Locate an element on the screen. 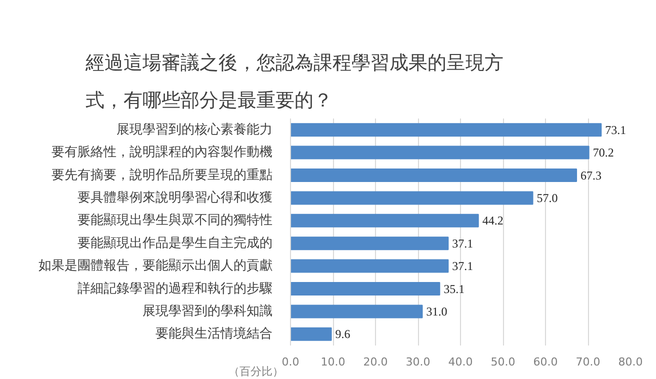 The width and height of the screenshot is (656, 379). x-tick-label: 30.0 is located at coordinates (418, 362).